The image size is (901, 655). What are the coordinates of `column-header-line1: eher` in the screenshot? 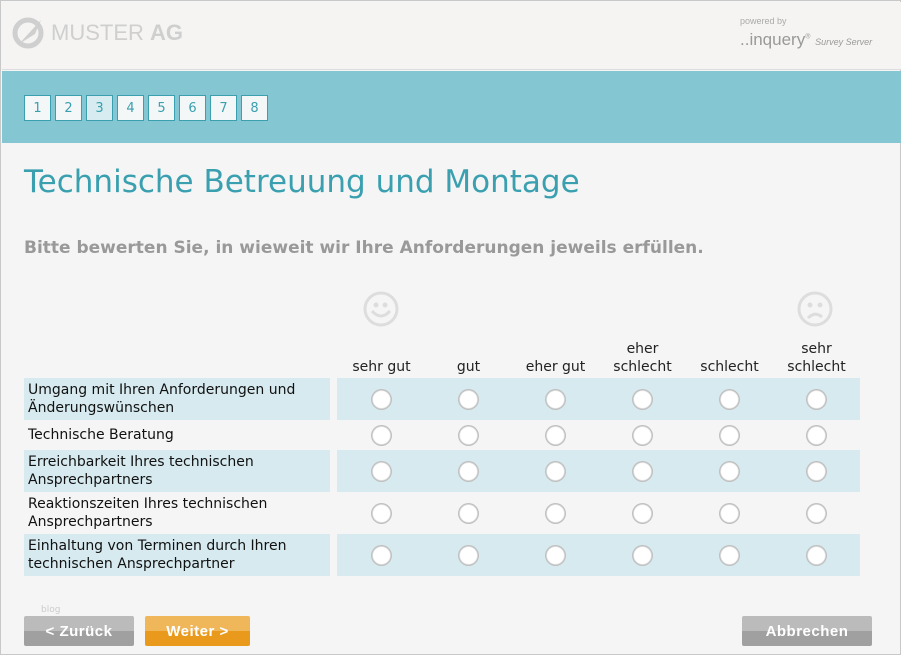 It's located at (642, 349).